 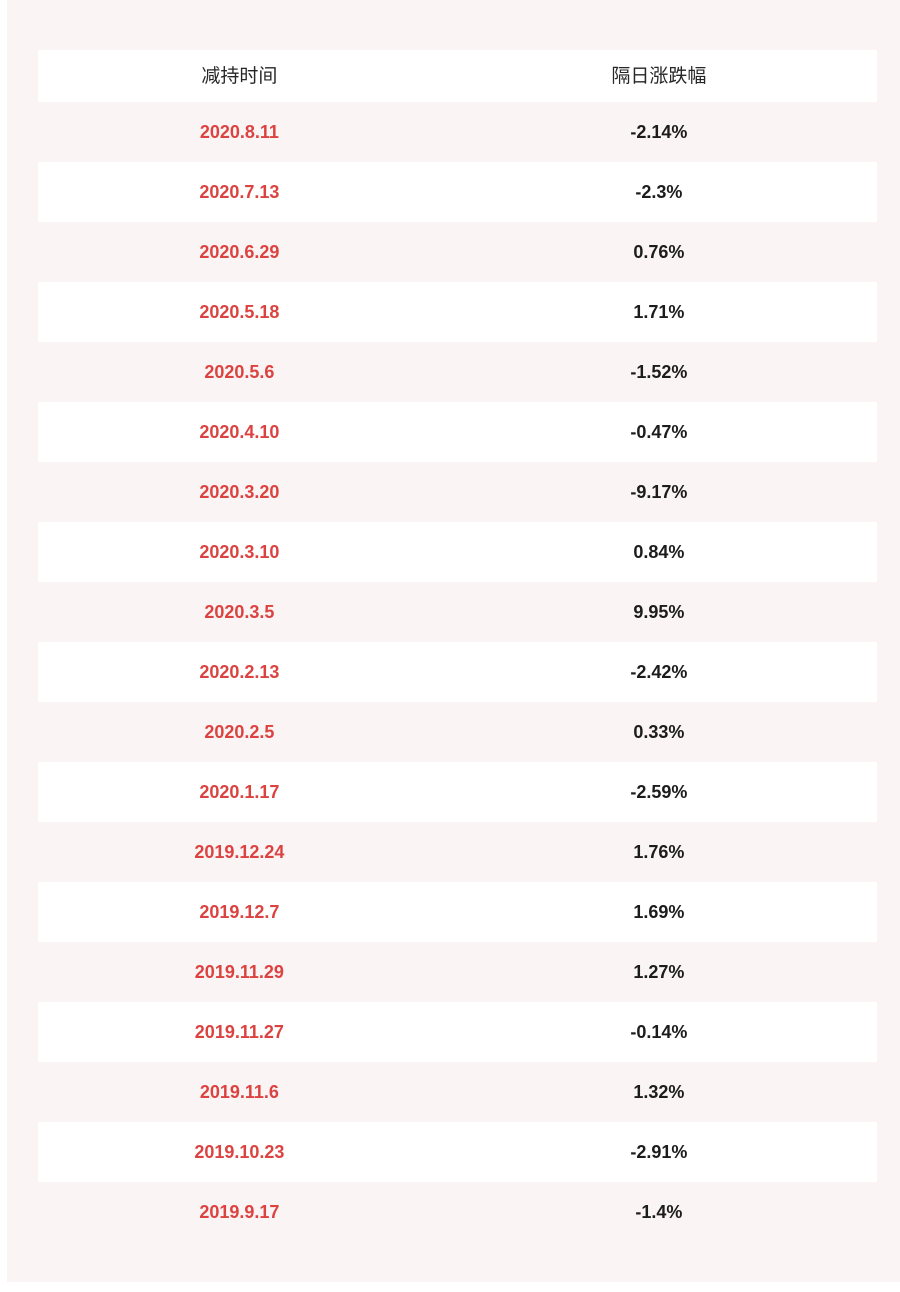 I want to click on table-header-row: 减持时间 隔日涨跌幅, so click(x=457, y=76).